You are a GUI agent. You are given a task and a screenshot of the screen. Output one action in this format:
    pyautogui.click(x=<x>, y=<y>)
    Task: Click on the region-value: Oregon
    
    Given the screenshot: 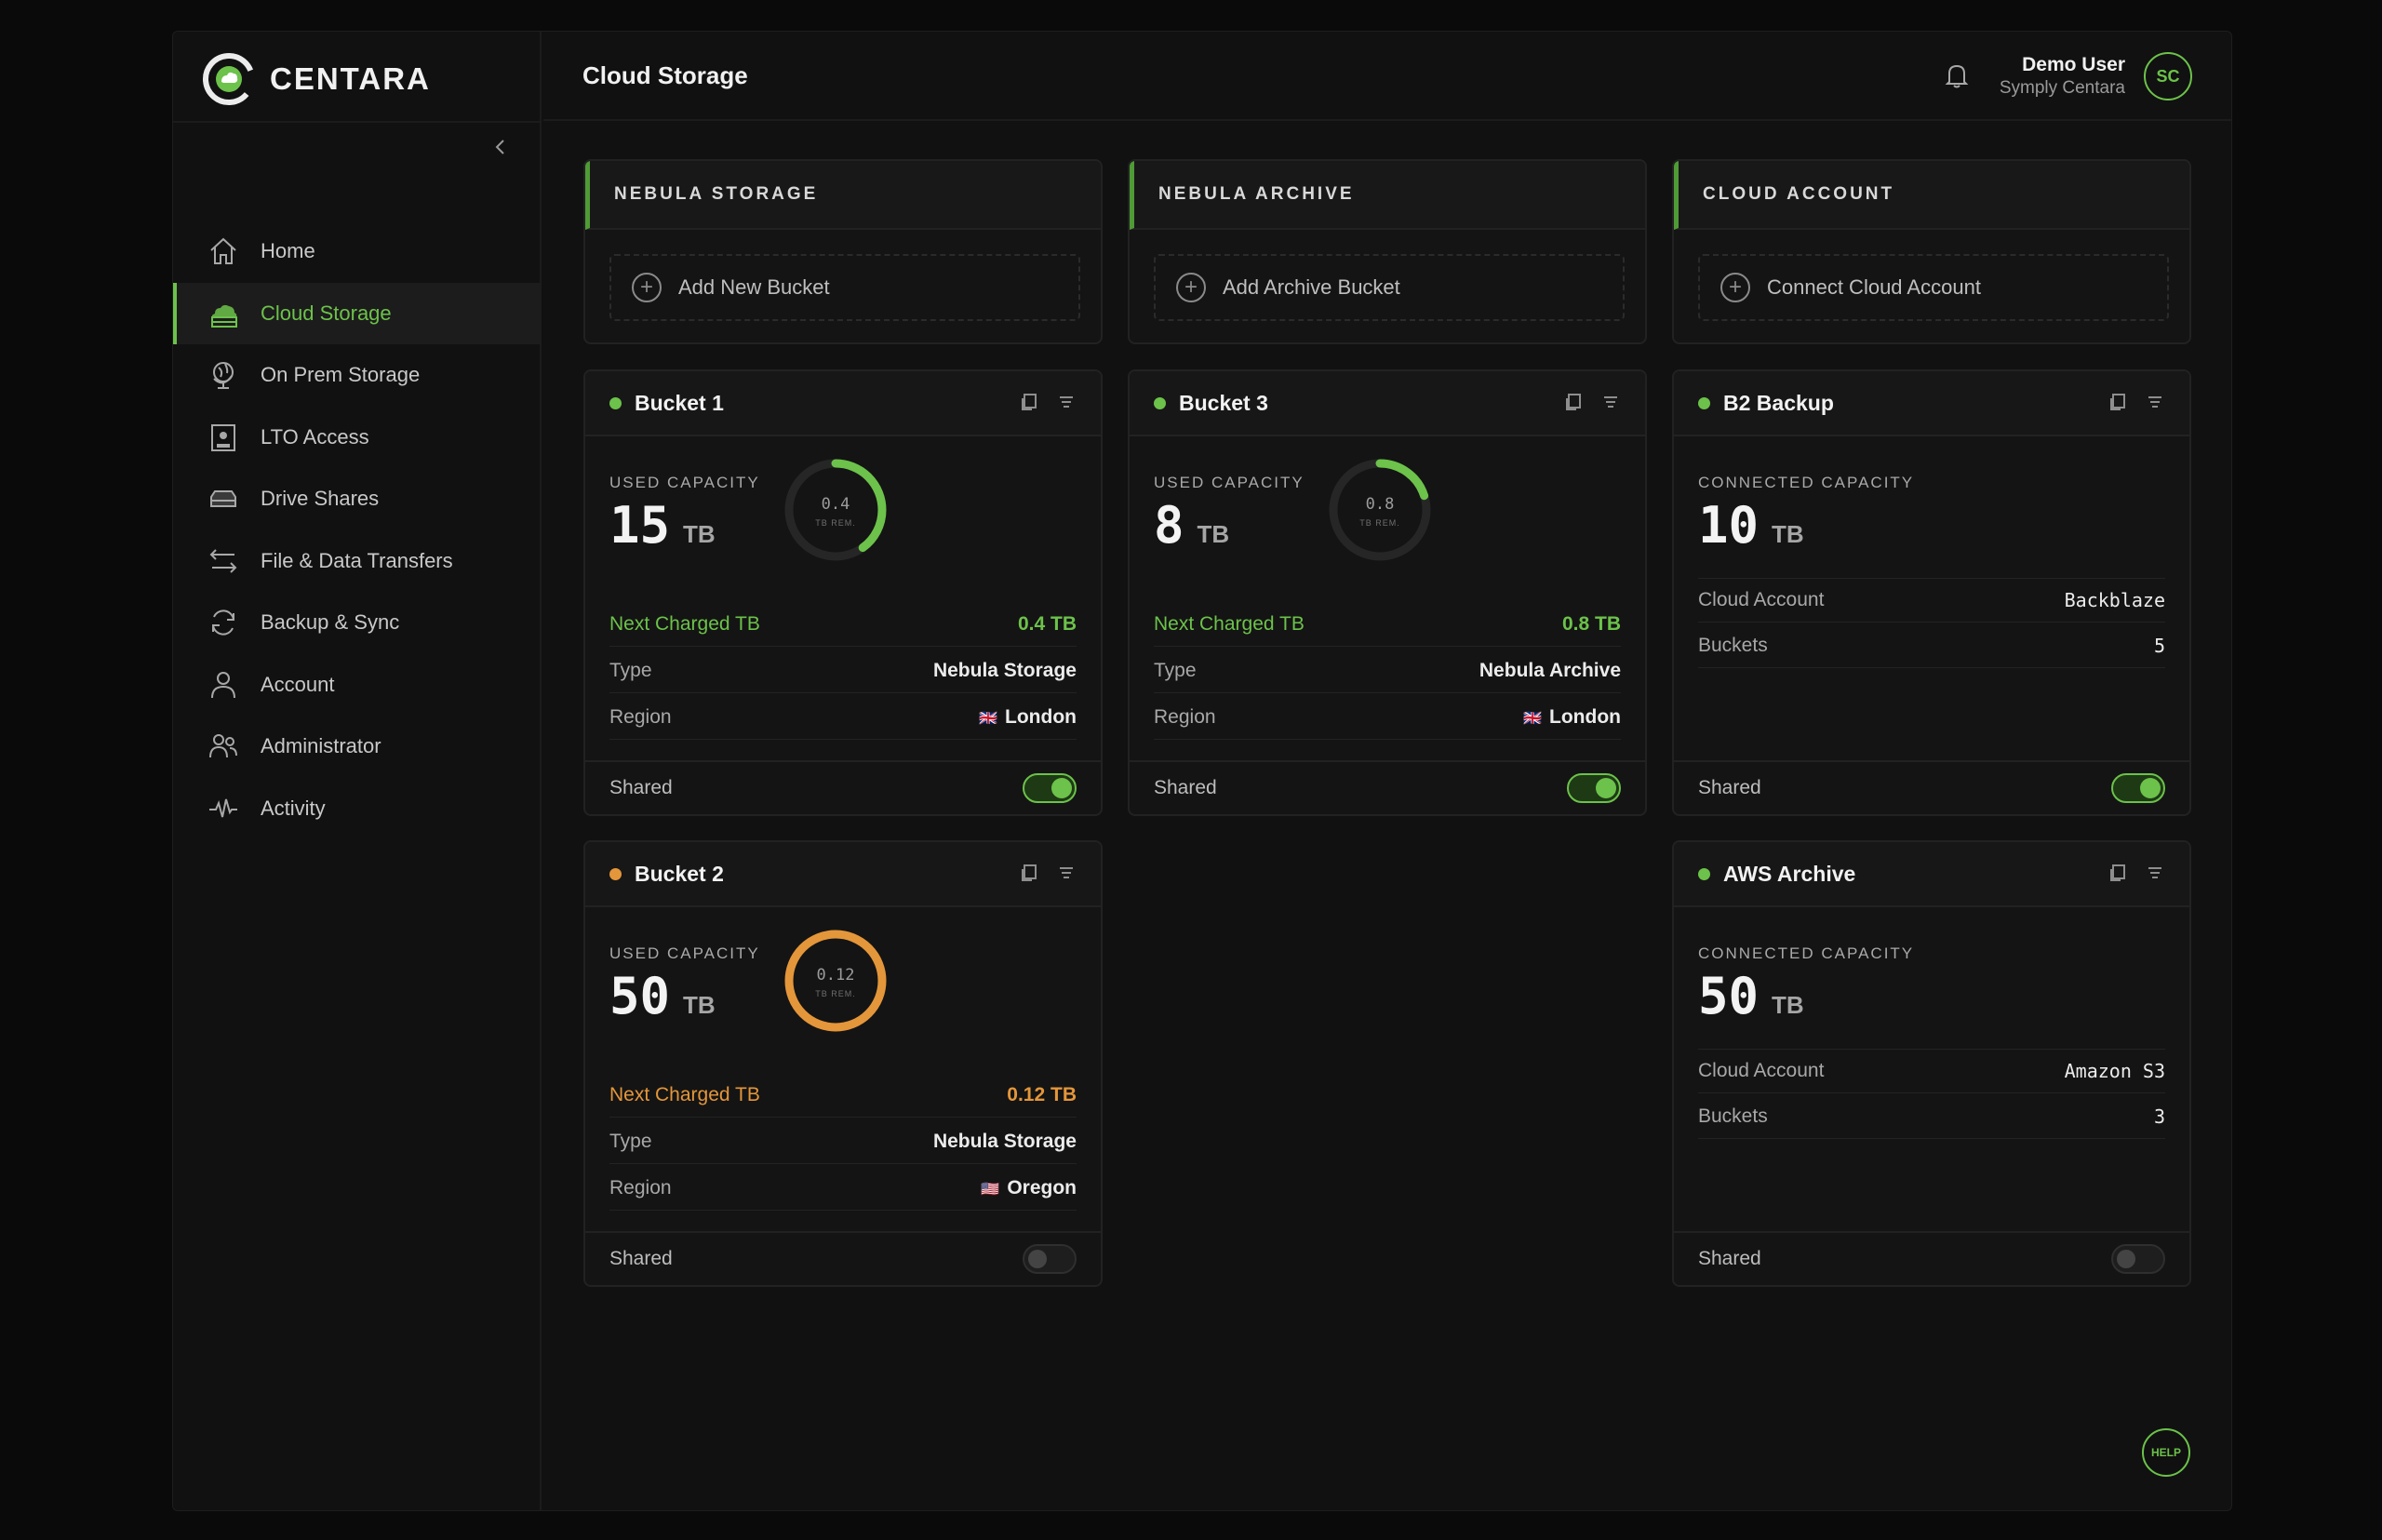 What is the action you would take?
    pyautogui.click(x=1042, y=1187)
    